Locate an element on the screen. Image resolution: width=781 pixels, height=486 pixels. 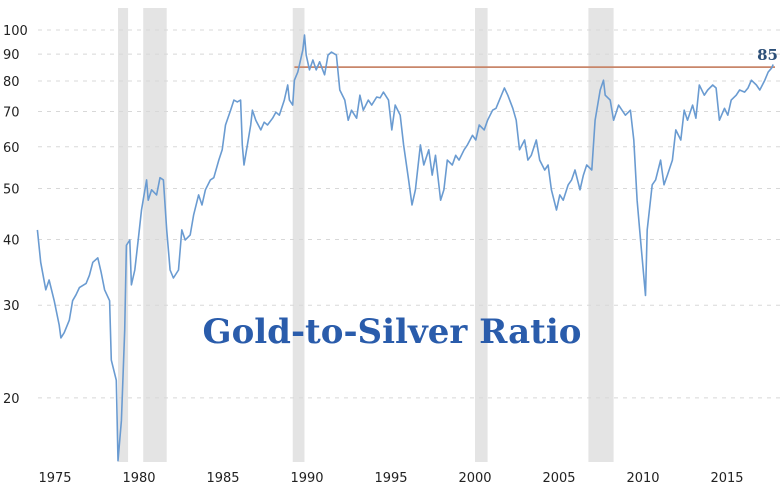
y-tick-label: 40 is located at coordinates (11, 240).